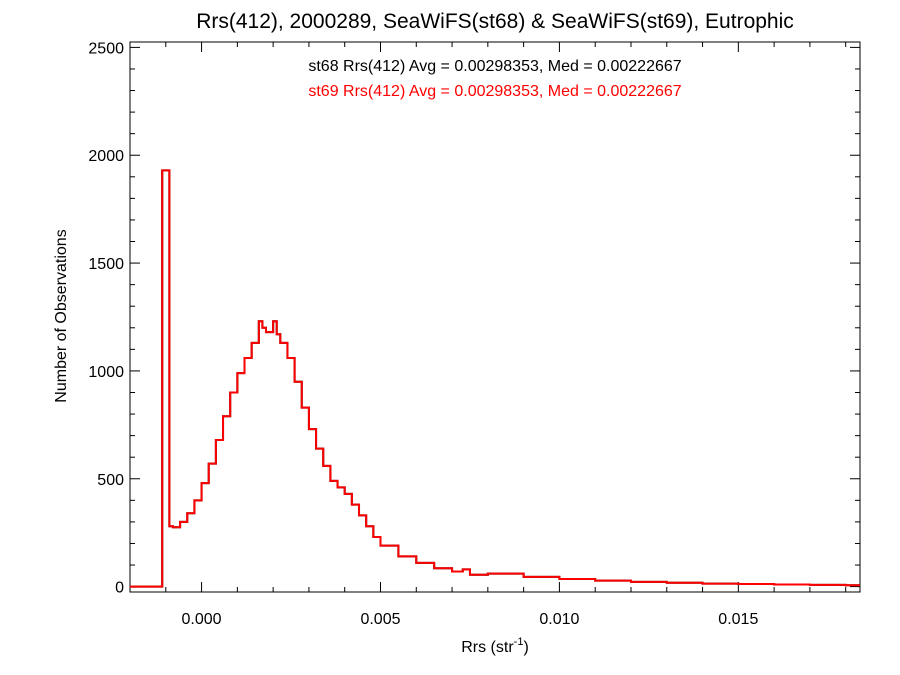 This screenshot has height=675, width=900. What do you see at coordinates (110, 480) in the screenshot?
I see `y-tick-label: 500` at bounding box center [110, 480].